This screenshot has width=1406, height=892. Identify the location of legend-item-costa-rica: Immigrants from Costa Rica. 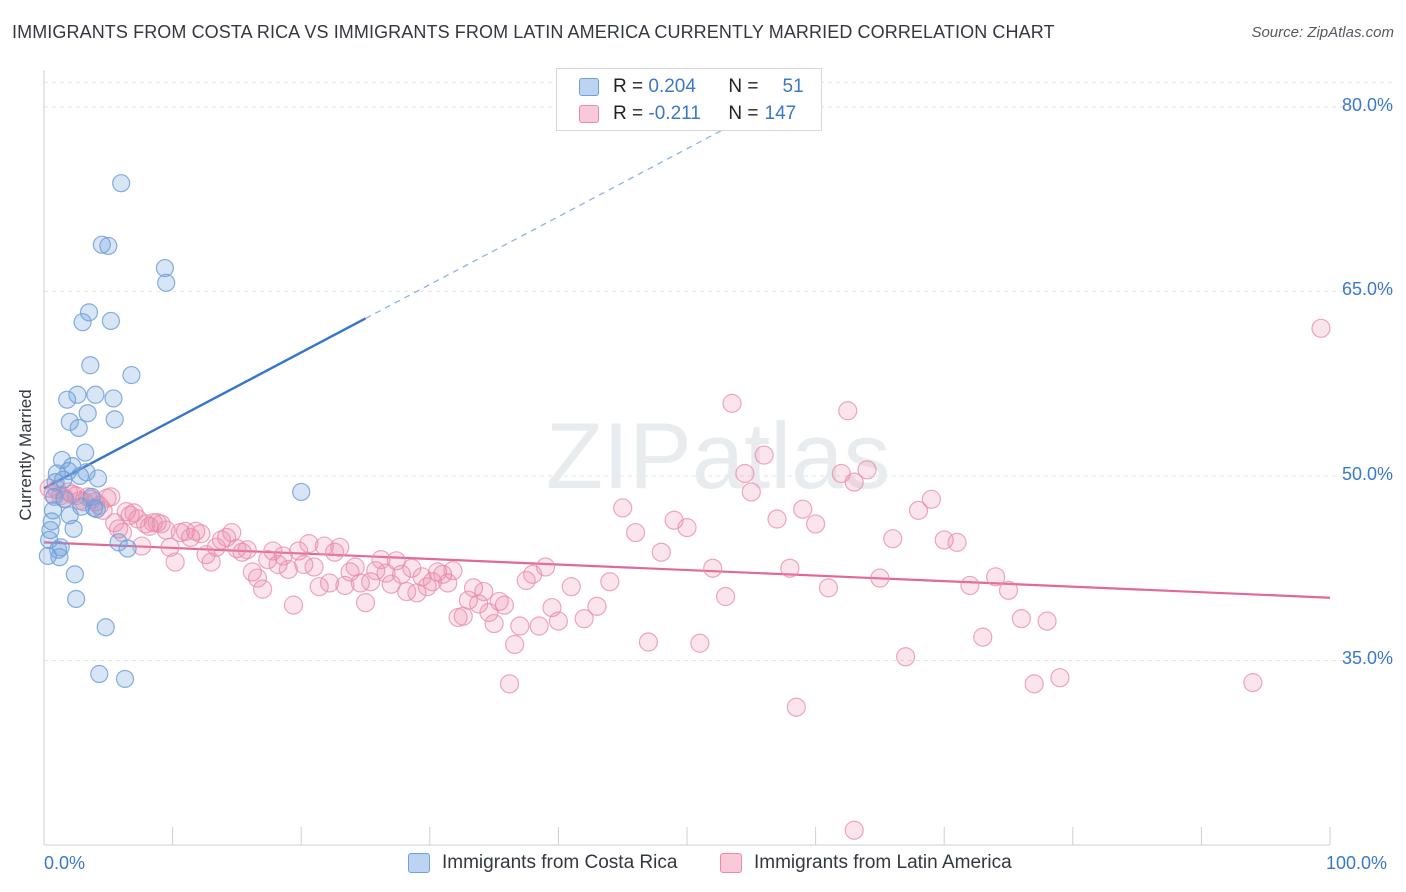
(542, 863).